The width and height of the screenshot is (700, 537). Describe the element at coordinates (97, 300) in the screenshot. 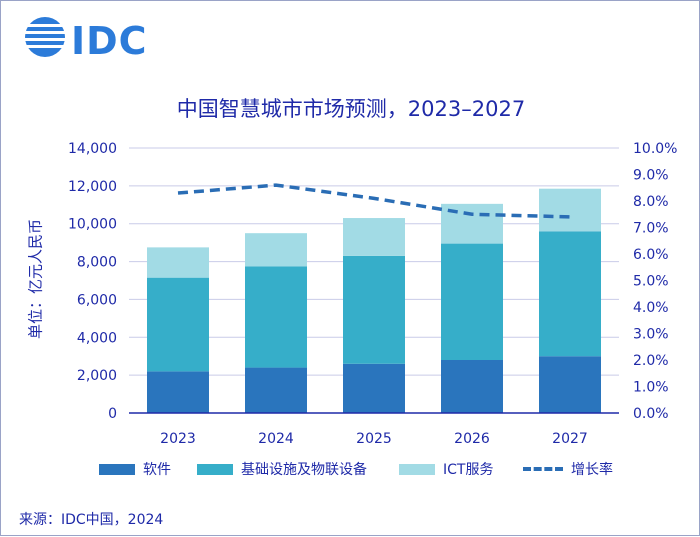

I see `y-tick-label: 6,000` at that location.